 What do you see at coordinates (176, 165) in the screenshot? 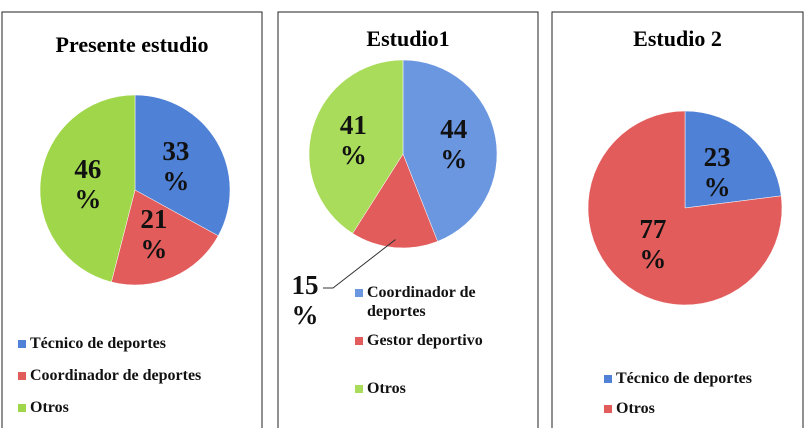
I see `data-label: 33 %` at bounding box center [176, 165].